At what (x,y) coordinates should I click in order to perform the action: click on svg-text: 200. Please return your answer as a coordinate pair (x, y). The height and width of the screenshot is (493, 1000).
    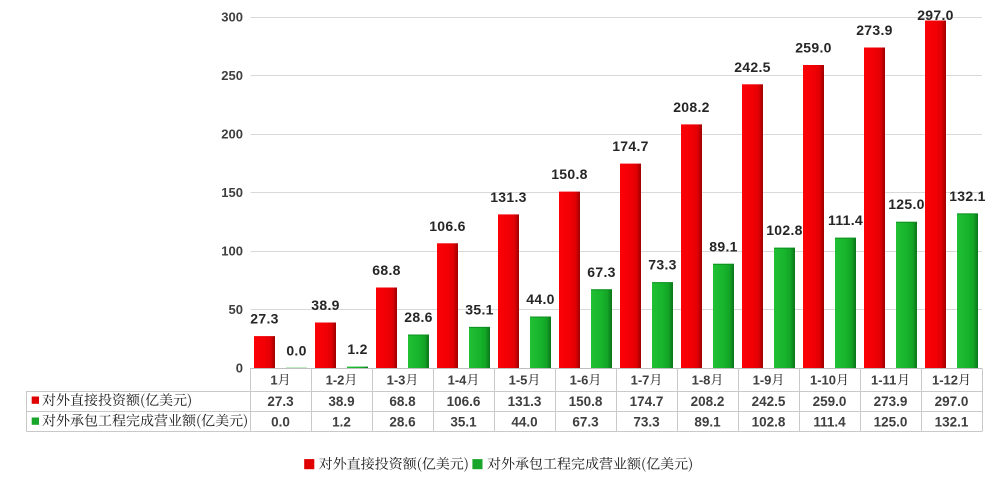
    Looking at the image, I should click on (232, 133).